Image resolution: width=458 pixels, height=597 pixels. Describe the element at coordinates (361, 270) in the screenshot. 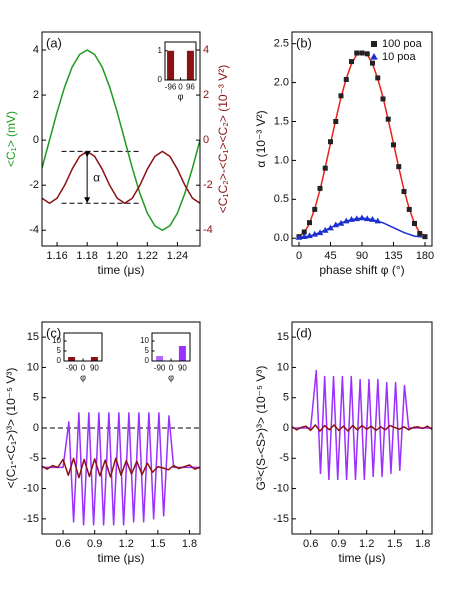

I see `x-axis-label: phase shift φ (°)` at that location.